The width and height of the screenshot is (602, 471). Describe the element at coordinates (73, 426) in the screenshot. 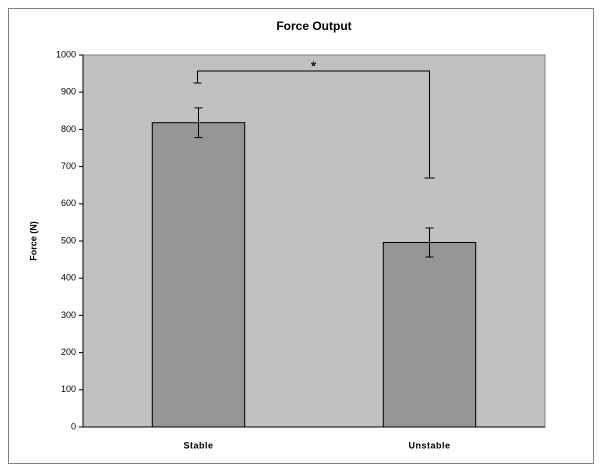

I see `y-tick-label: 0` at that location.